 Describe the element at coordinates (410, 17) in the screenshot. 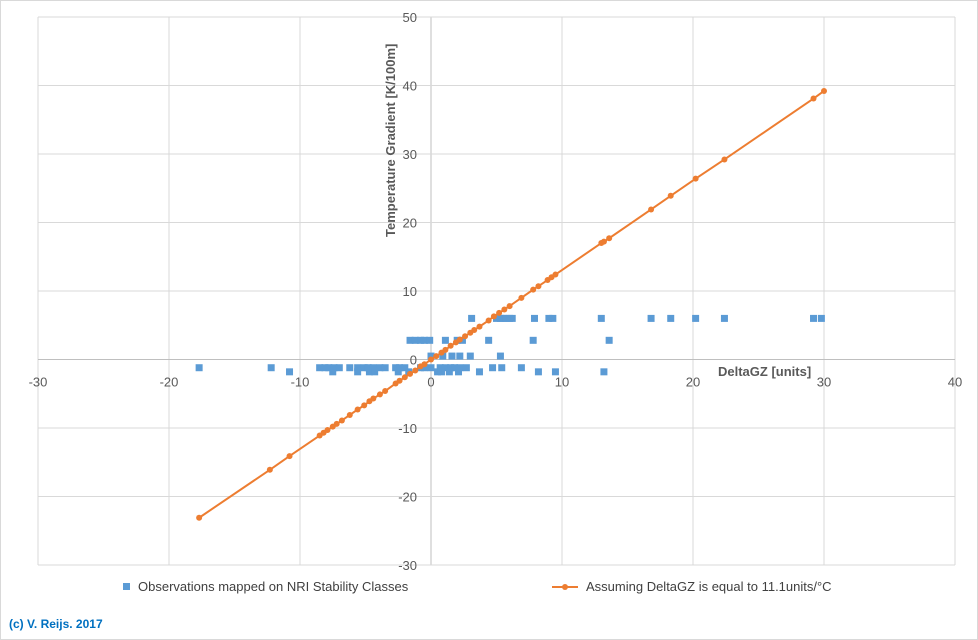

I see `y-tick-label: 50` at that location.